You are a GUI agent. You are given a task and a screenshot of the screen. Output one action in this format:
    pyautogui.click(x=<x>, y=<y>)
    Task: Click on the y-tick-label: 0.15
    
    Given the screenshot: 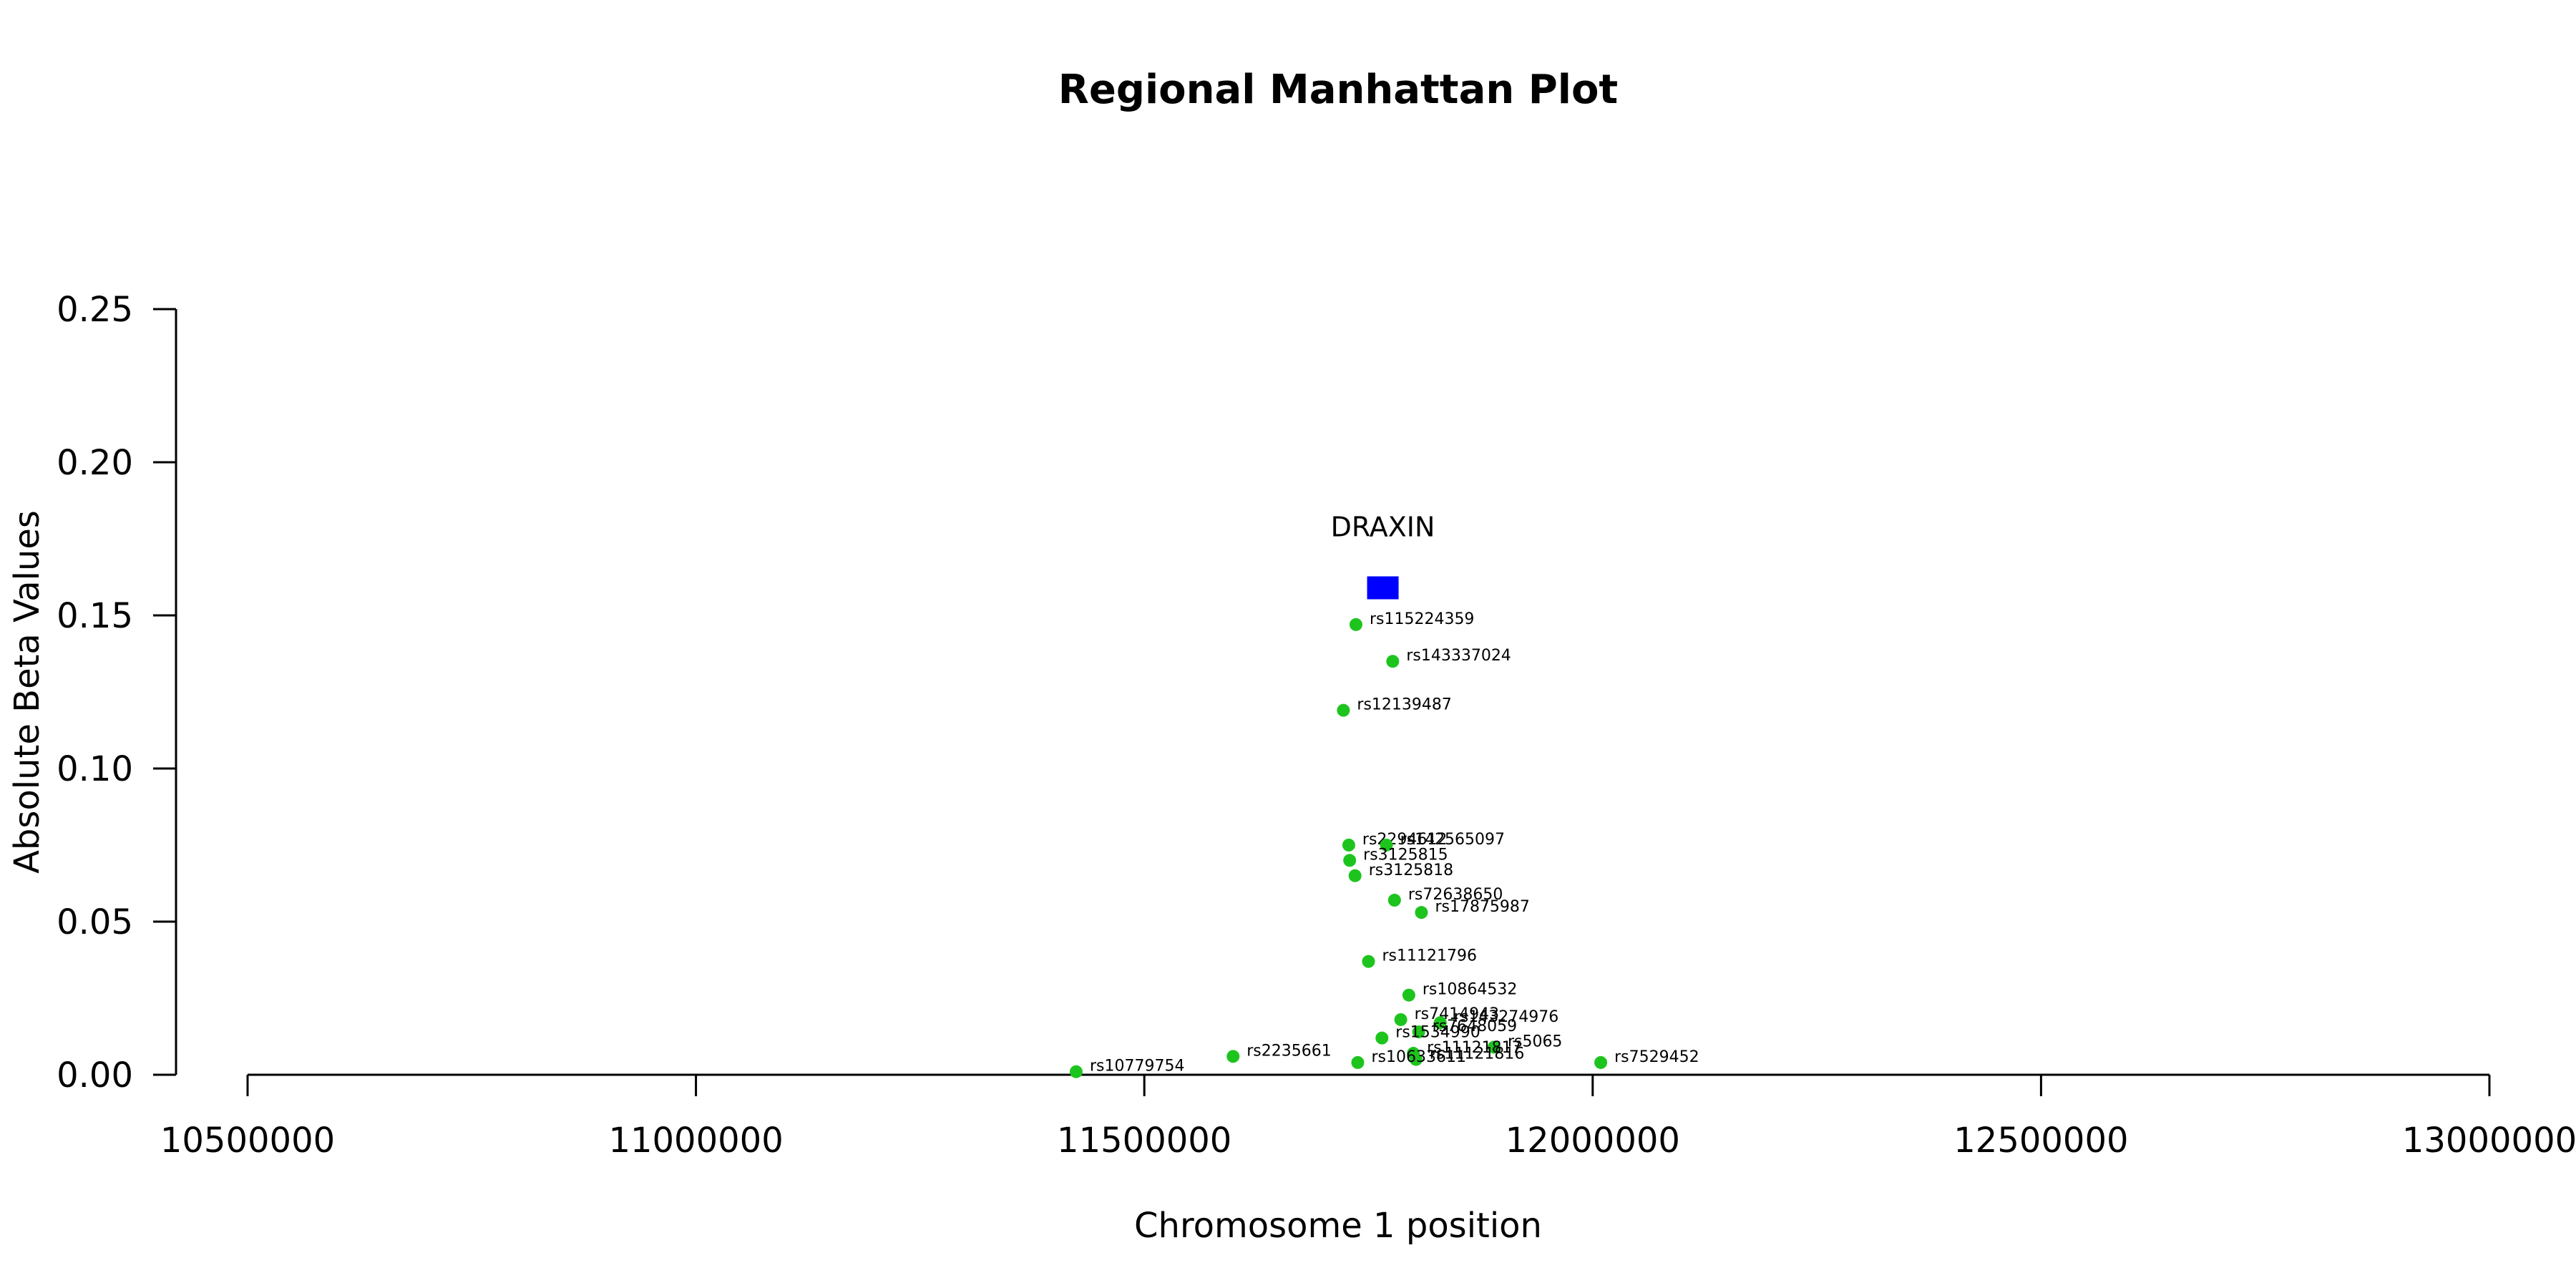 What is the action you would take?
    pyautogui.click(x=95, y=616)
    